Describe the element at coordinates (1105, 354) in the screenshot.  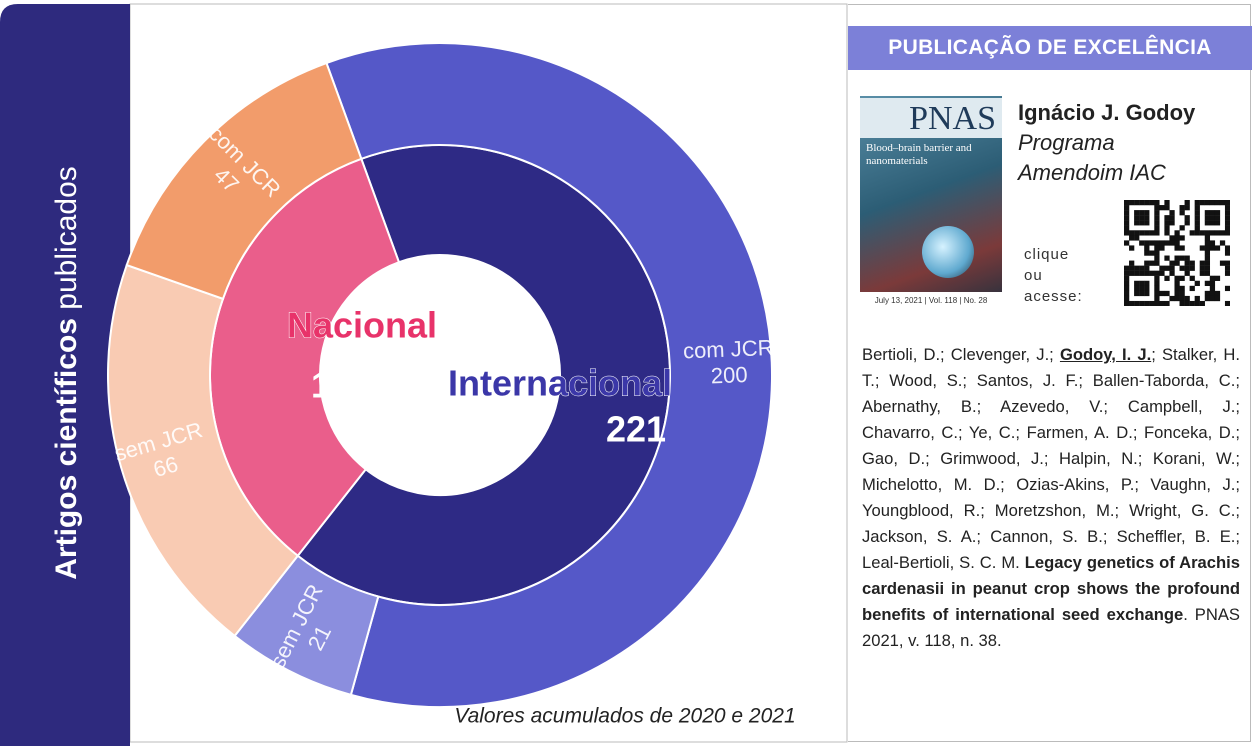
I see `citation-highlight: Godoy, I. J.` at that location.